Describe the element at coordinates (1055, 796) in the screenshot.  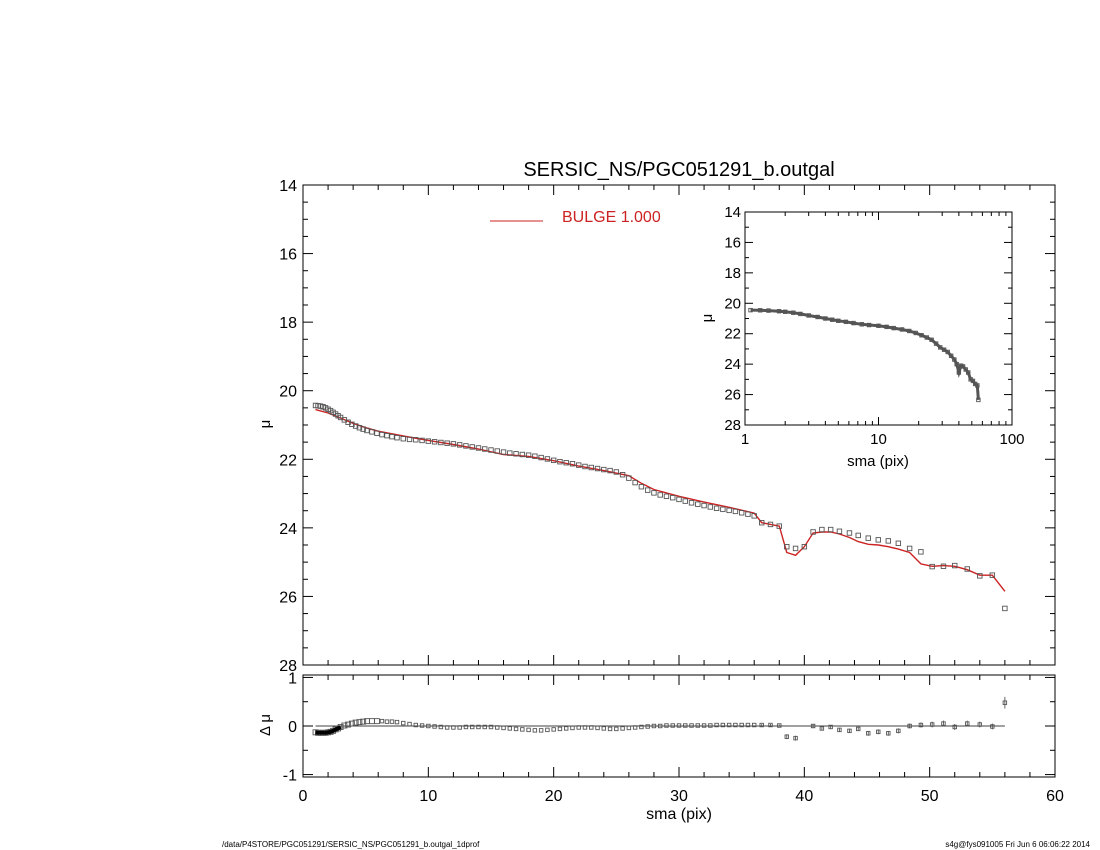
I see `residual-x-tick-label: 60` at that location.